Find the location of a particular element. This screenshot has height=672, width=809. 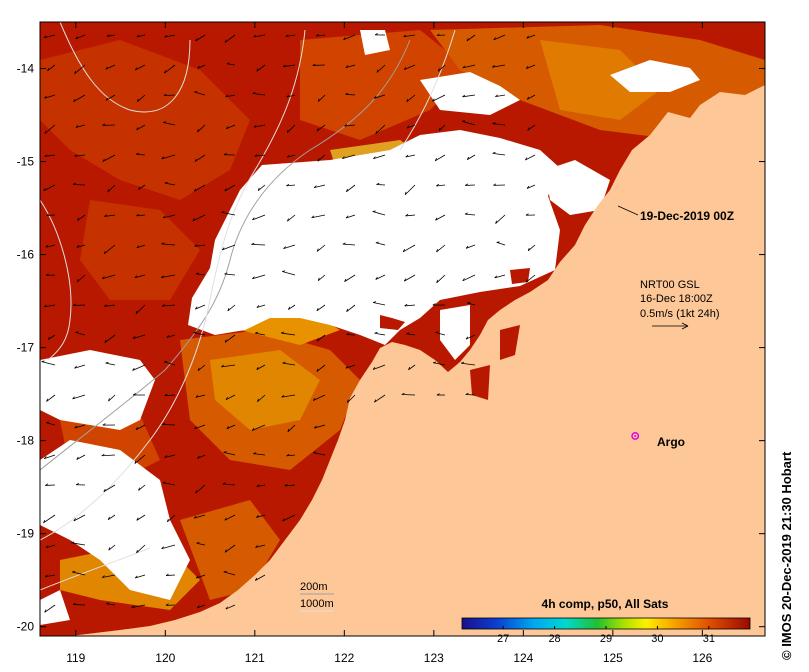

x-tick-label: 119 is located at coordinates (75, 658).